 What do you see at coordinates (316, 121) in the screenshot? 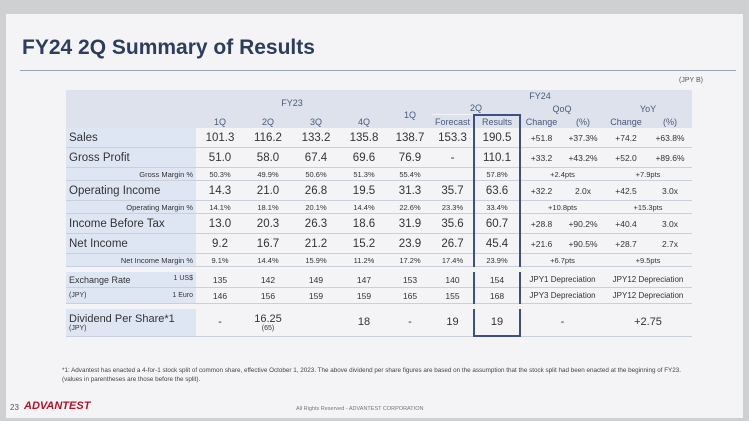
I see `column-header: 3Q` at bounding box center [316, 121].